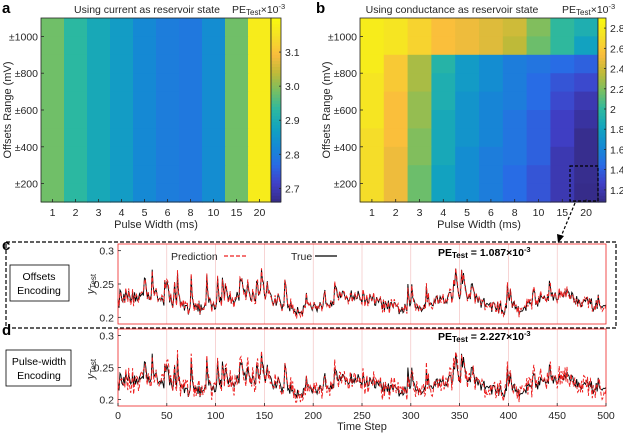 The image size is (623, 433). I want to click on colorbar-tick-label: 2.4, so click(616, 70).